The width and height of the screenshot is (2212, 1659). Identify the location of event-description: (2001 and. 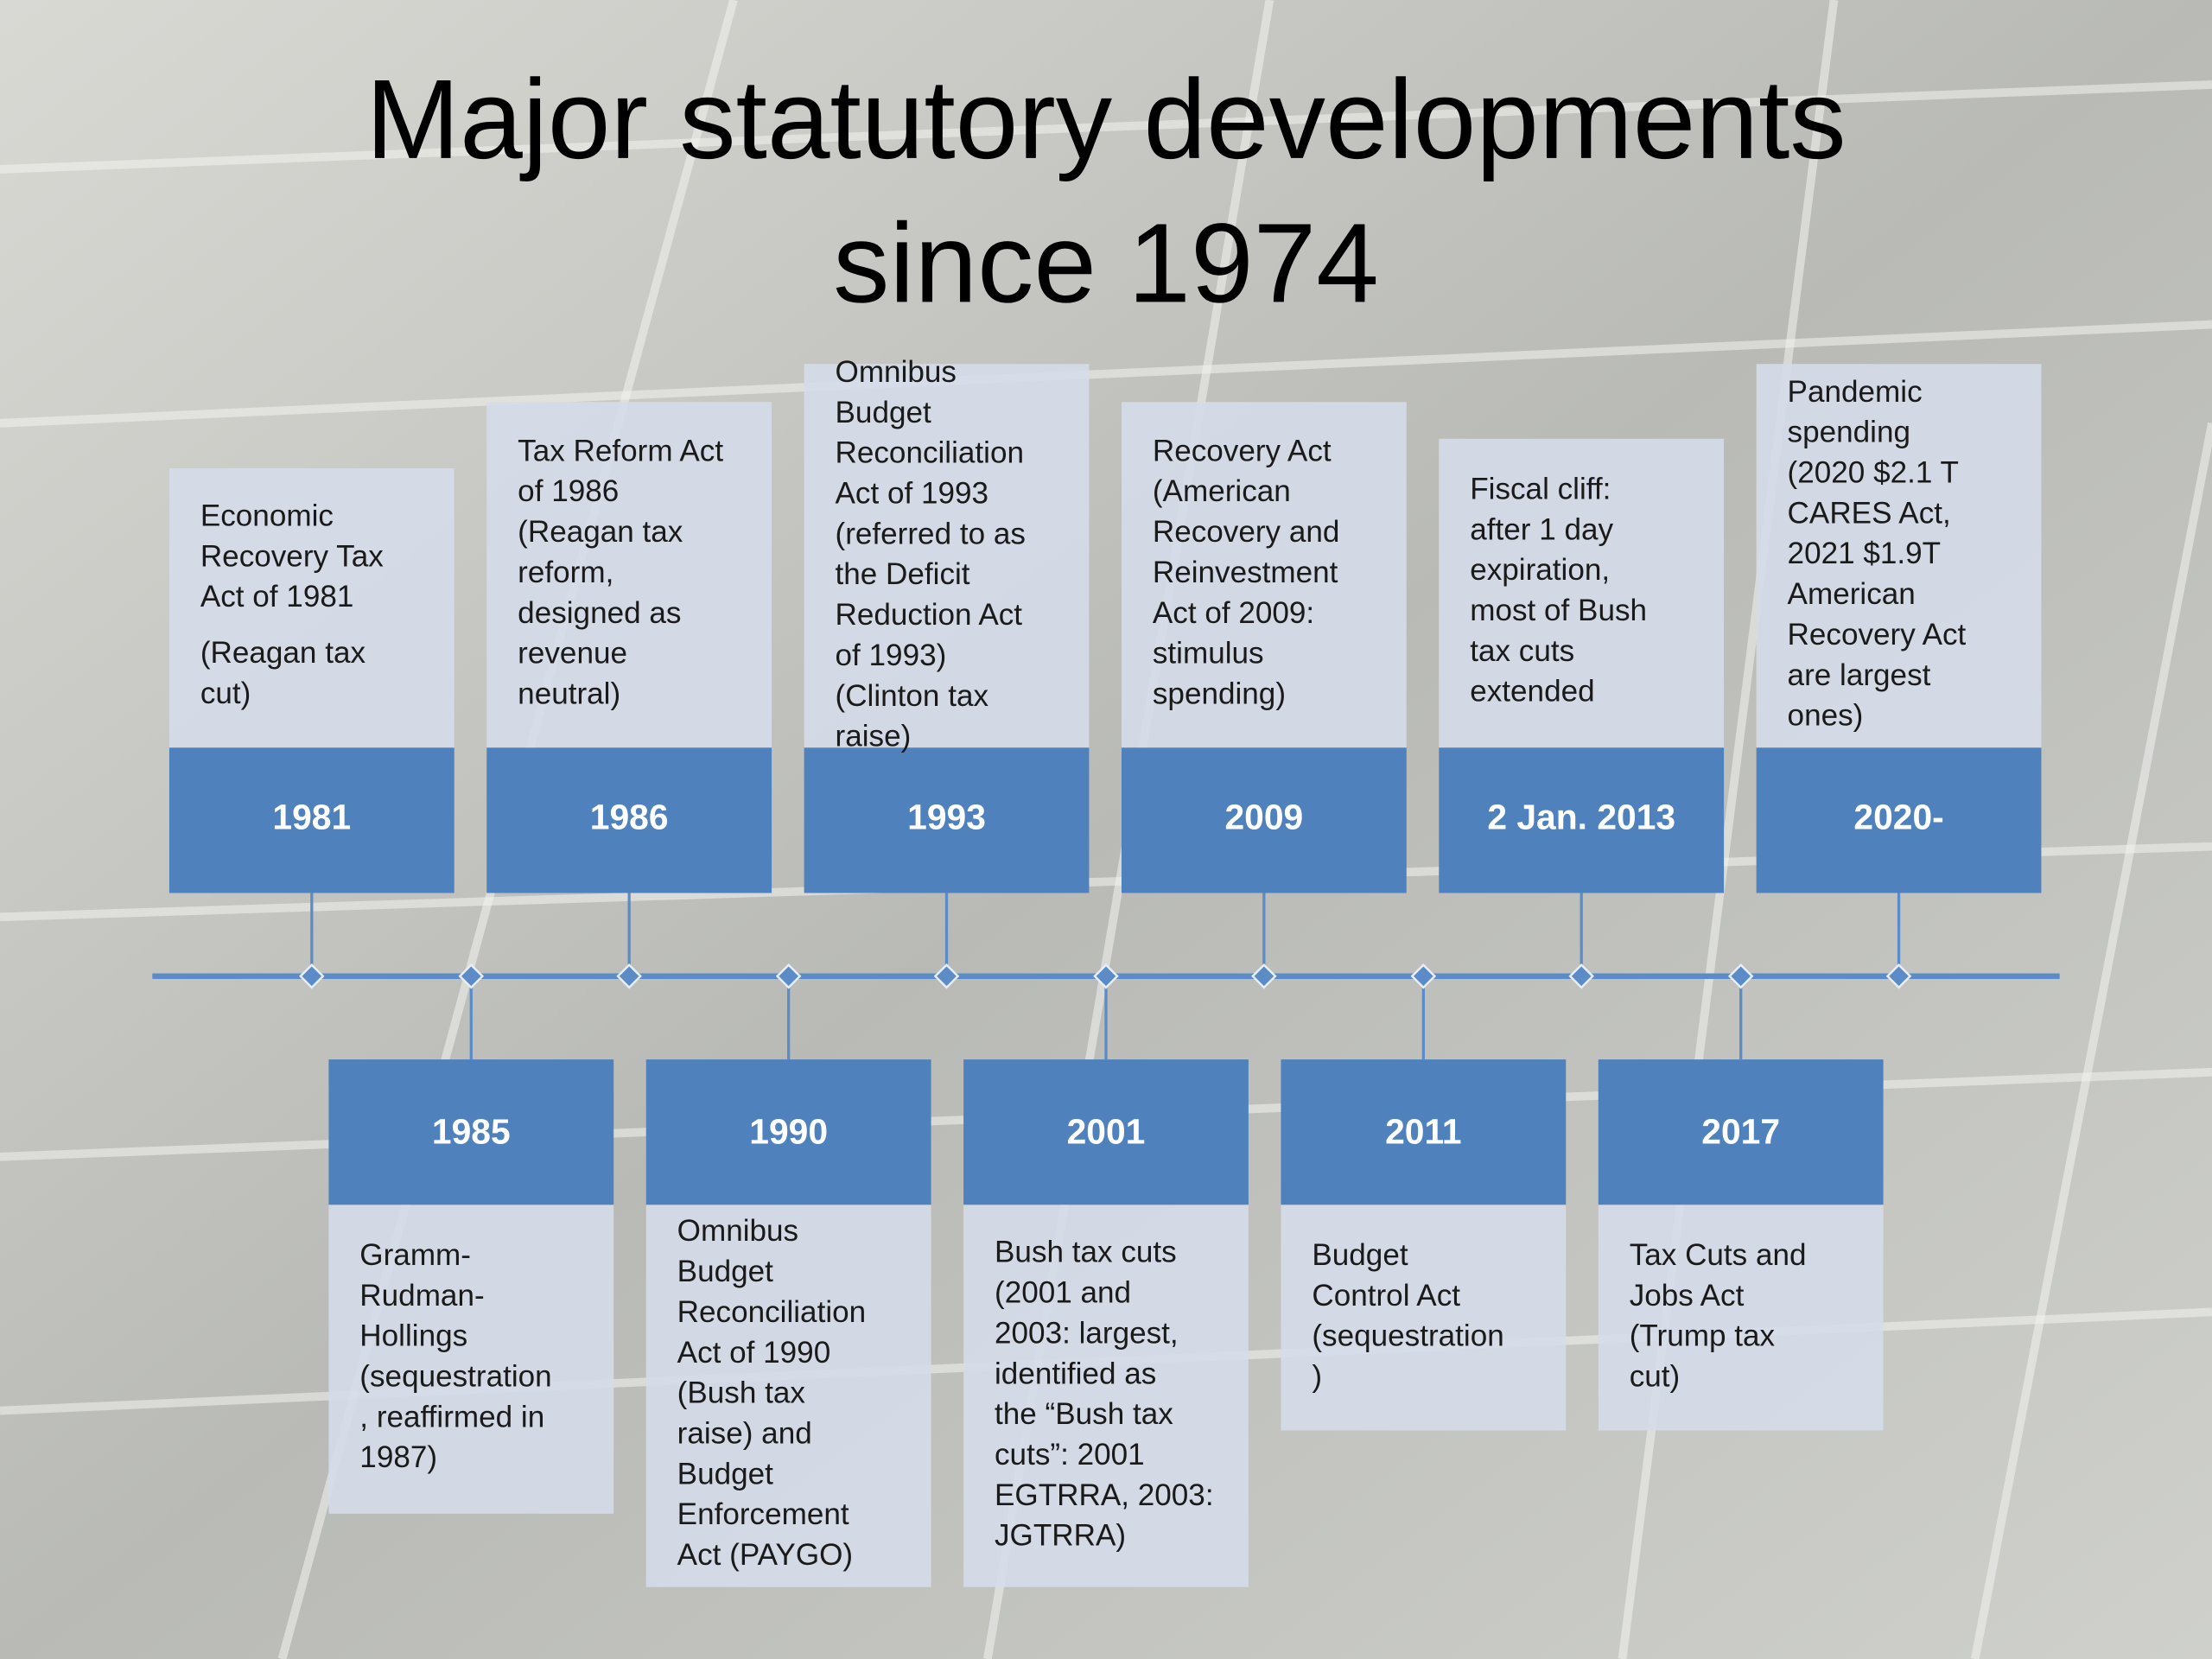
(1063, 1293).